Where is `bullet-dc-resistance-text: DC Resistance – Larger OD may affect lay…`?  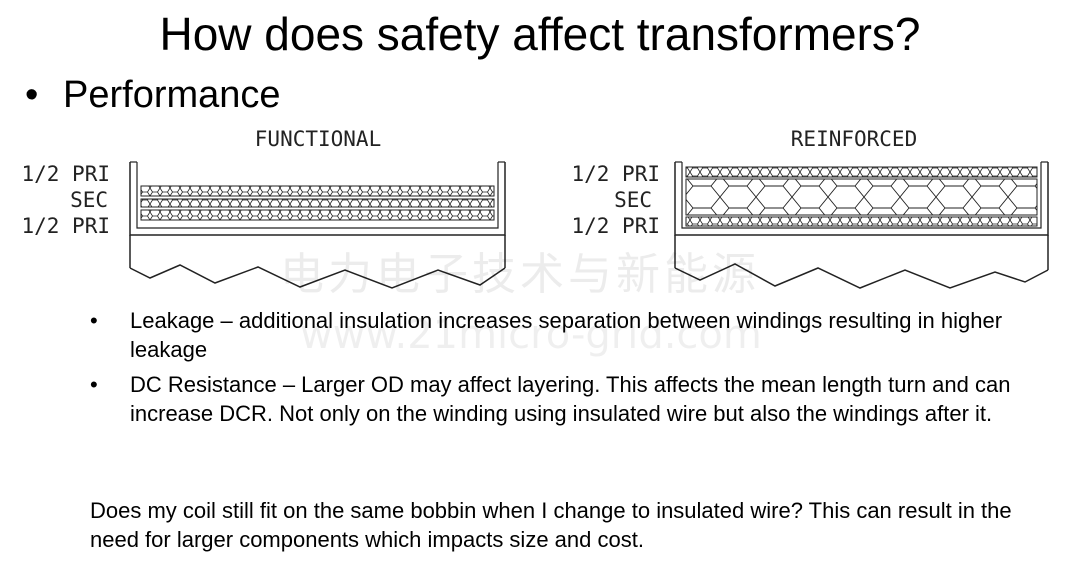 bullet-dc-resistance-text: DC Resistance – Larger OD may affect lay… is located at coordinates (570, 399).